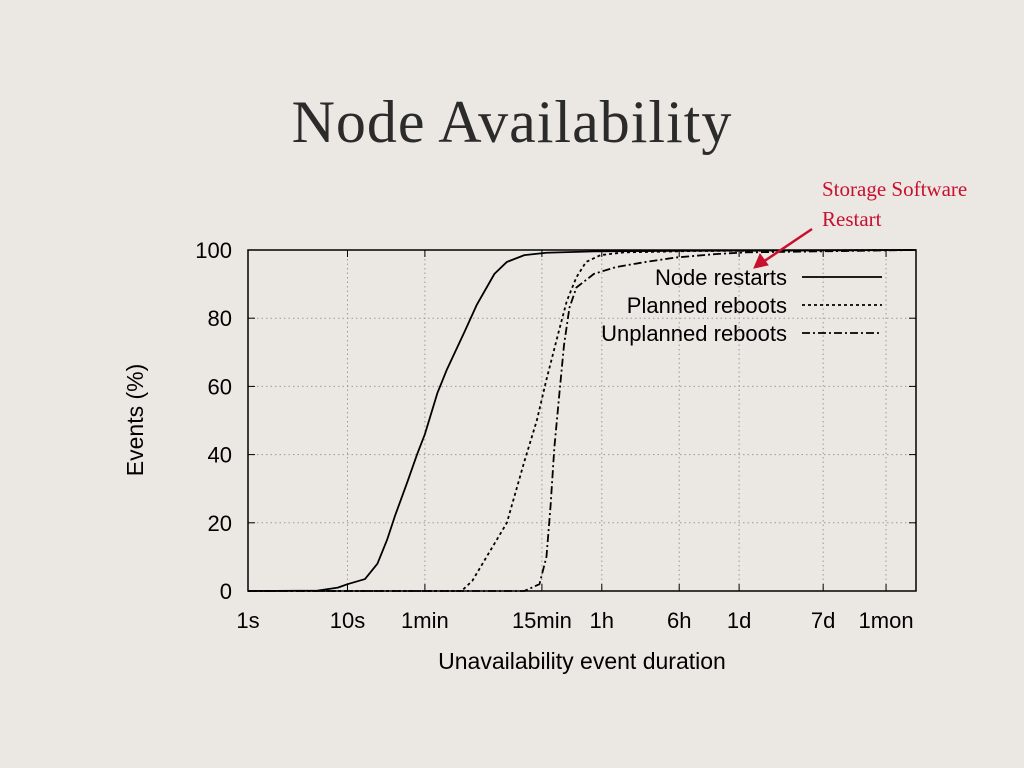 This screenshot has width=1024, height=768. Describe the element at coordinates (542, 620) in the screenshot. I see `x-tick-label: 15min` at that location.